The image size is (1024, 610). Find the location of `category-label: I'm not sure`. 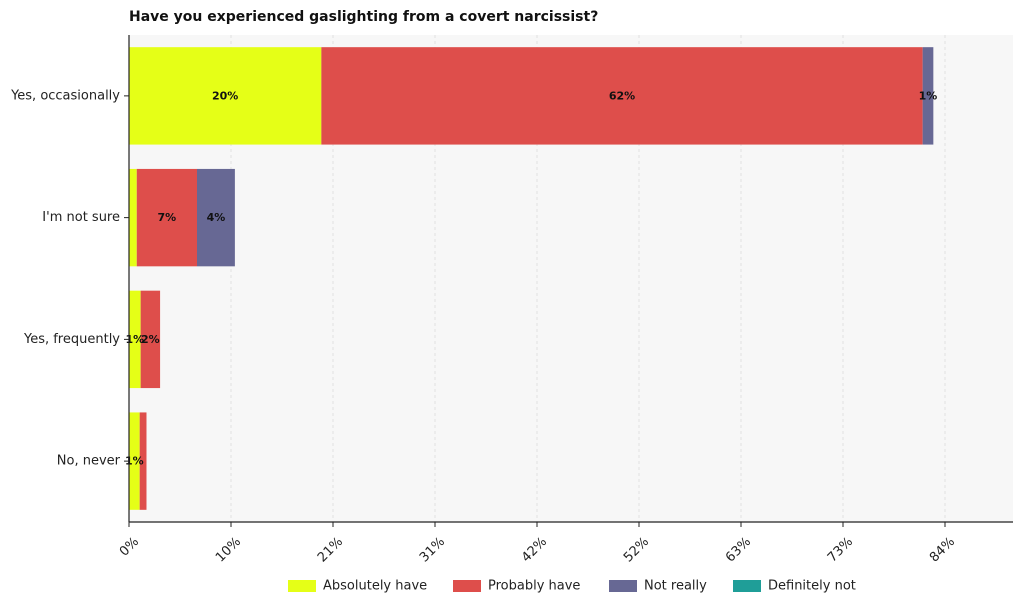

category-label: I'm not sure is located at coordinates (81, 217).